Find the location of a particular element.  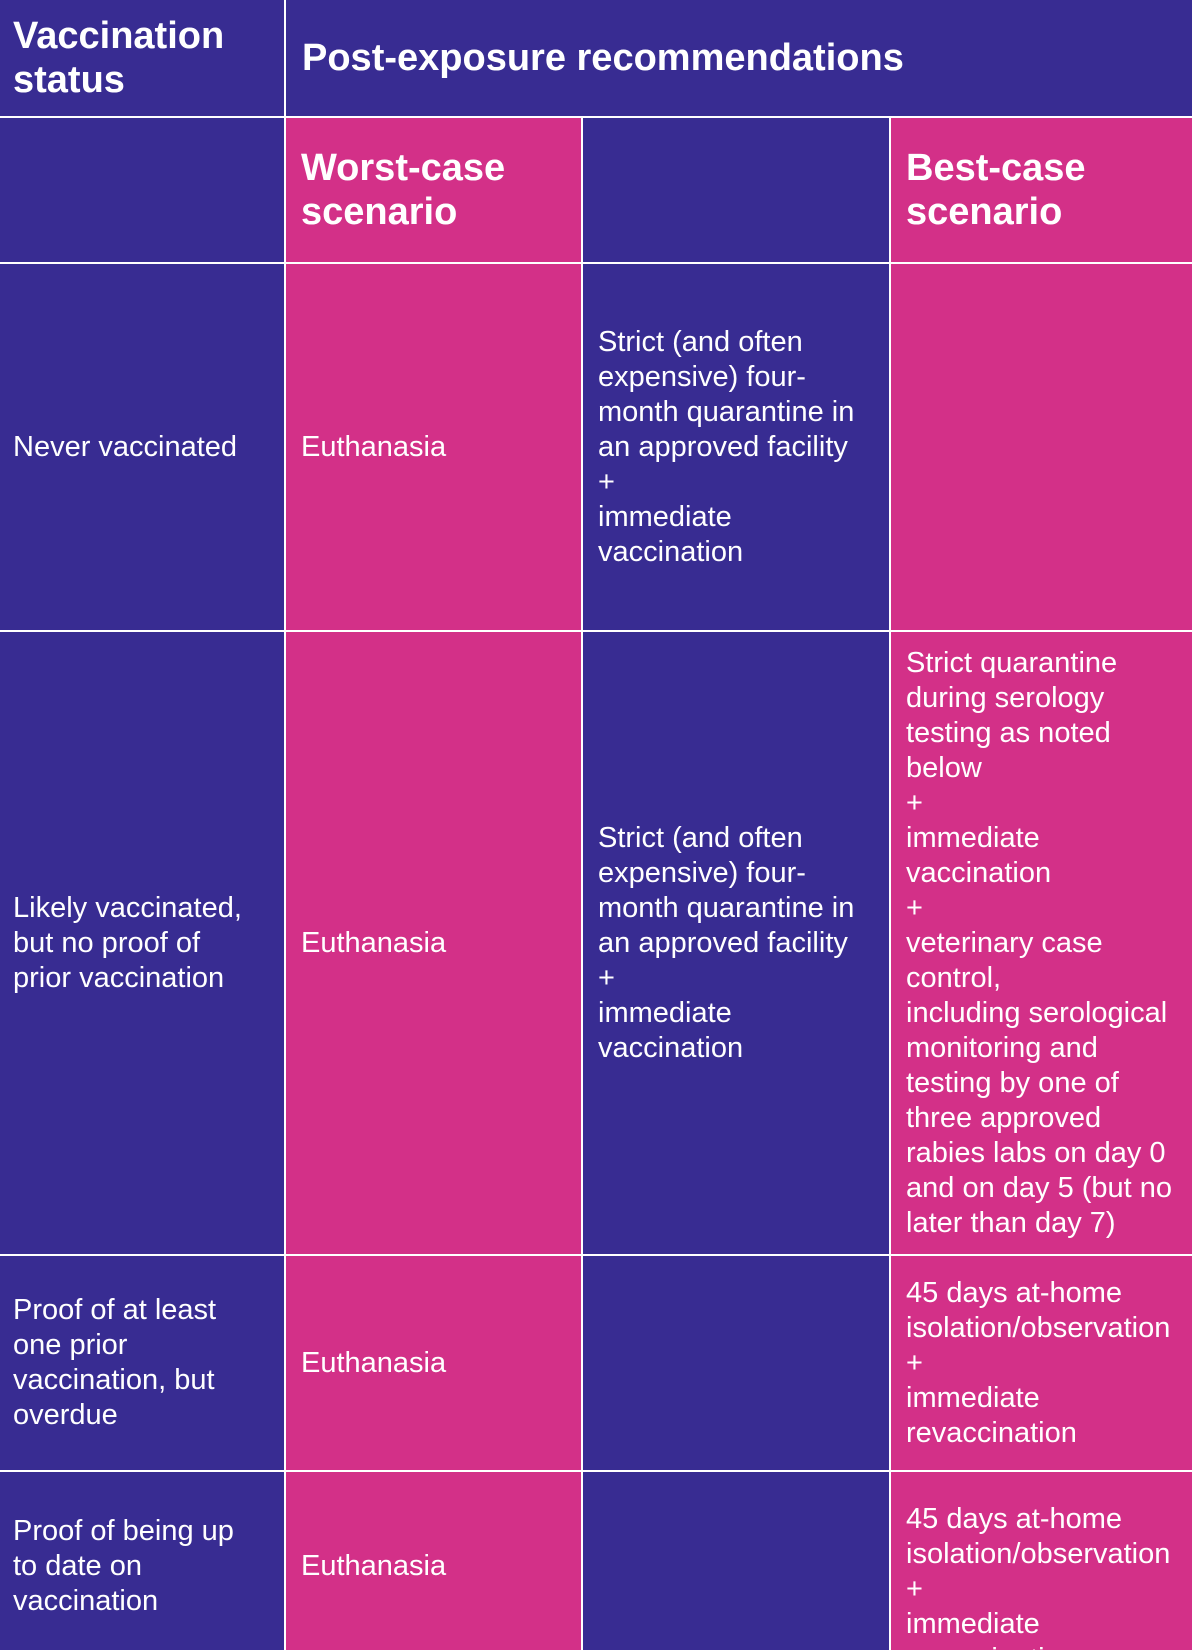

subheader-best-case: Best-case scenario is located at coordinates (1041, 190).